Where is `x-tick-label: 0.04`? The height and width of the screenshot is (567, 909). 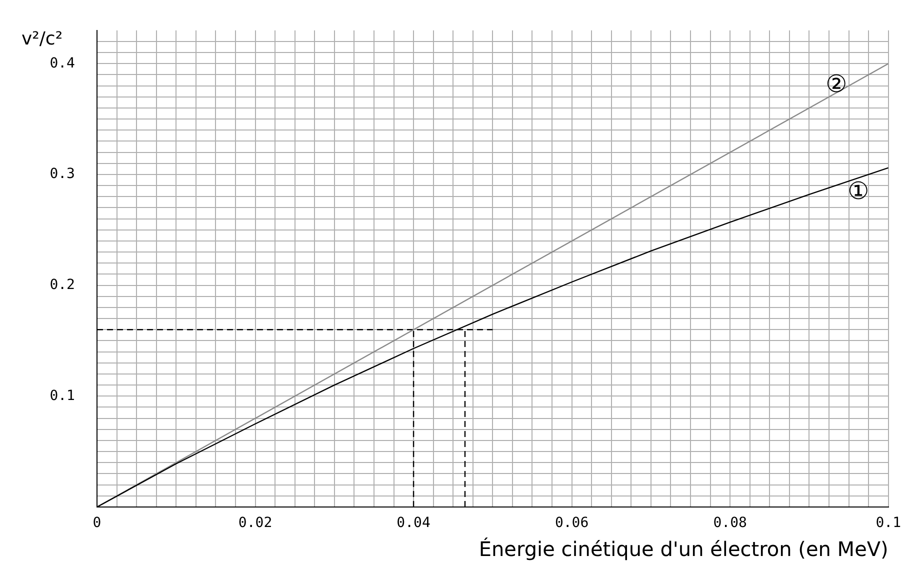
x-tick-label: 0.04 is located at coordinates (413, 523).